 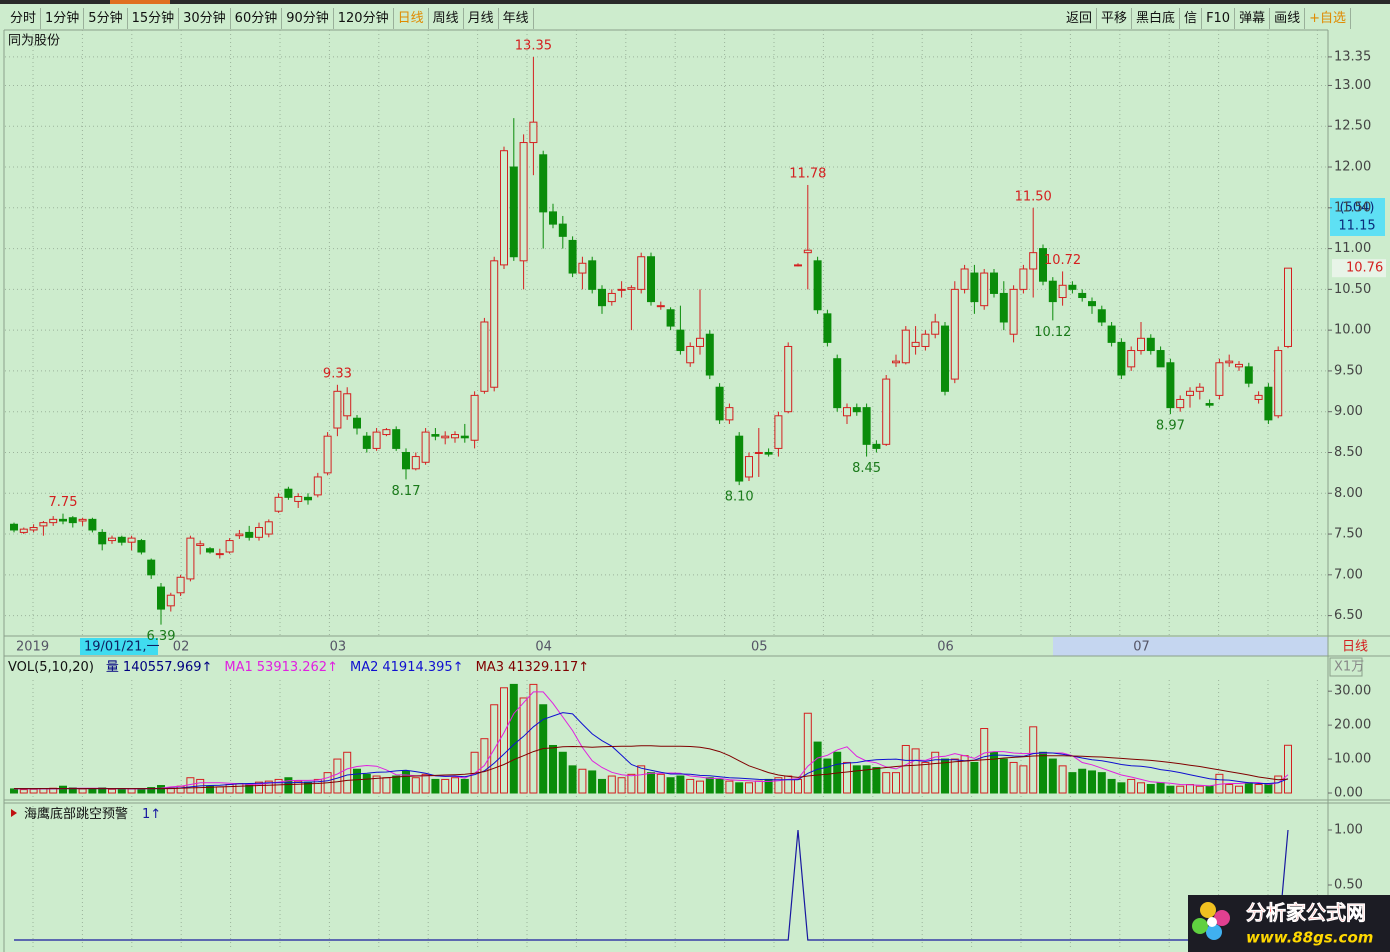 What do you see at coordinates (1080, 18) in the screenshot?
I see `toolbar-button: 返回` at bounding box center [1080, 18].